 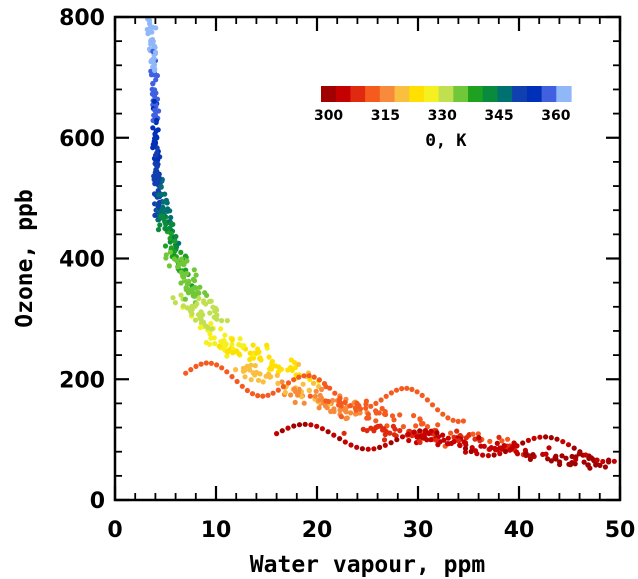 What do you see at coordinates (216, 530) in the screenshot?
I see `x-tick-label: 10` at bounding box center [216, 530].